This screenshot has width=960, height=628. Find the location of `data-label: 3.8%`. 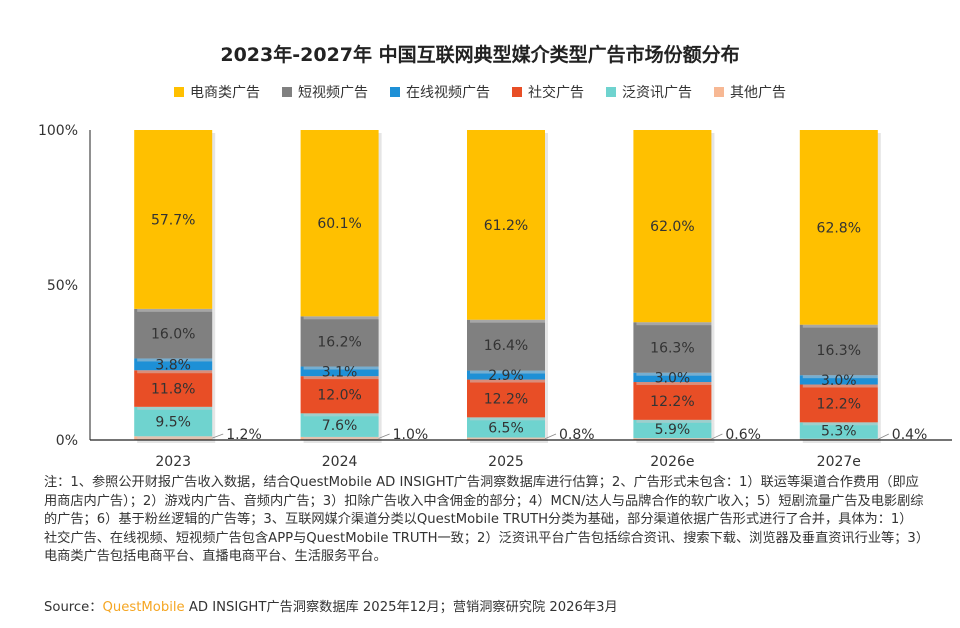

data-label: 3.8% is located at coordinates (173, 365).